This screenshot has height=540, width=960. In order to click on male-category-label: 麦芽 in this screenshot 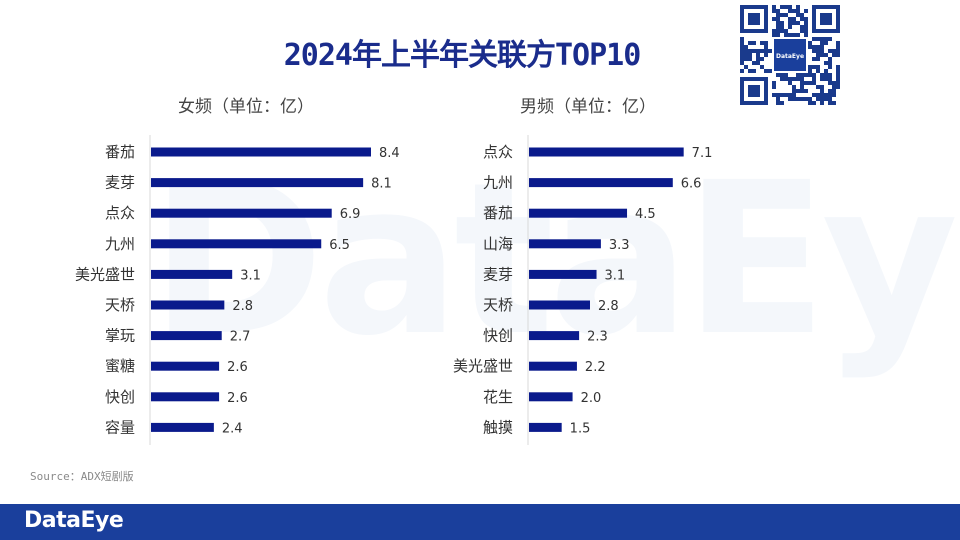, I will do `click(498, 274)`.